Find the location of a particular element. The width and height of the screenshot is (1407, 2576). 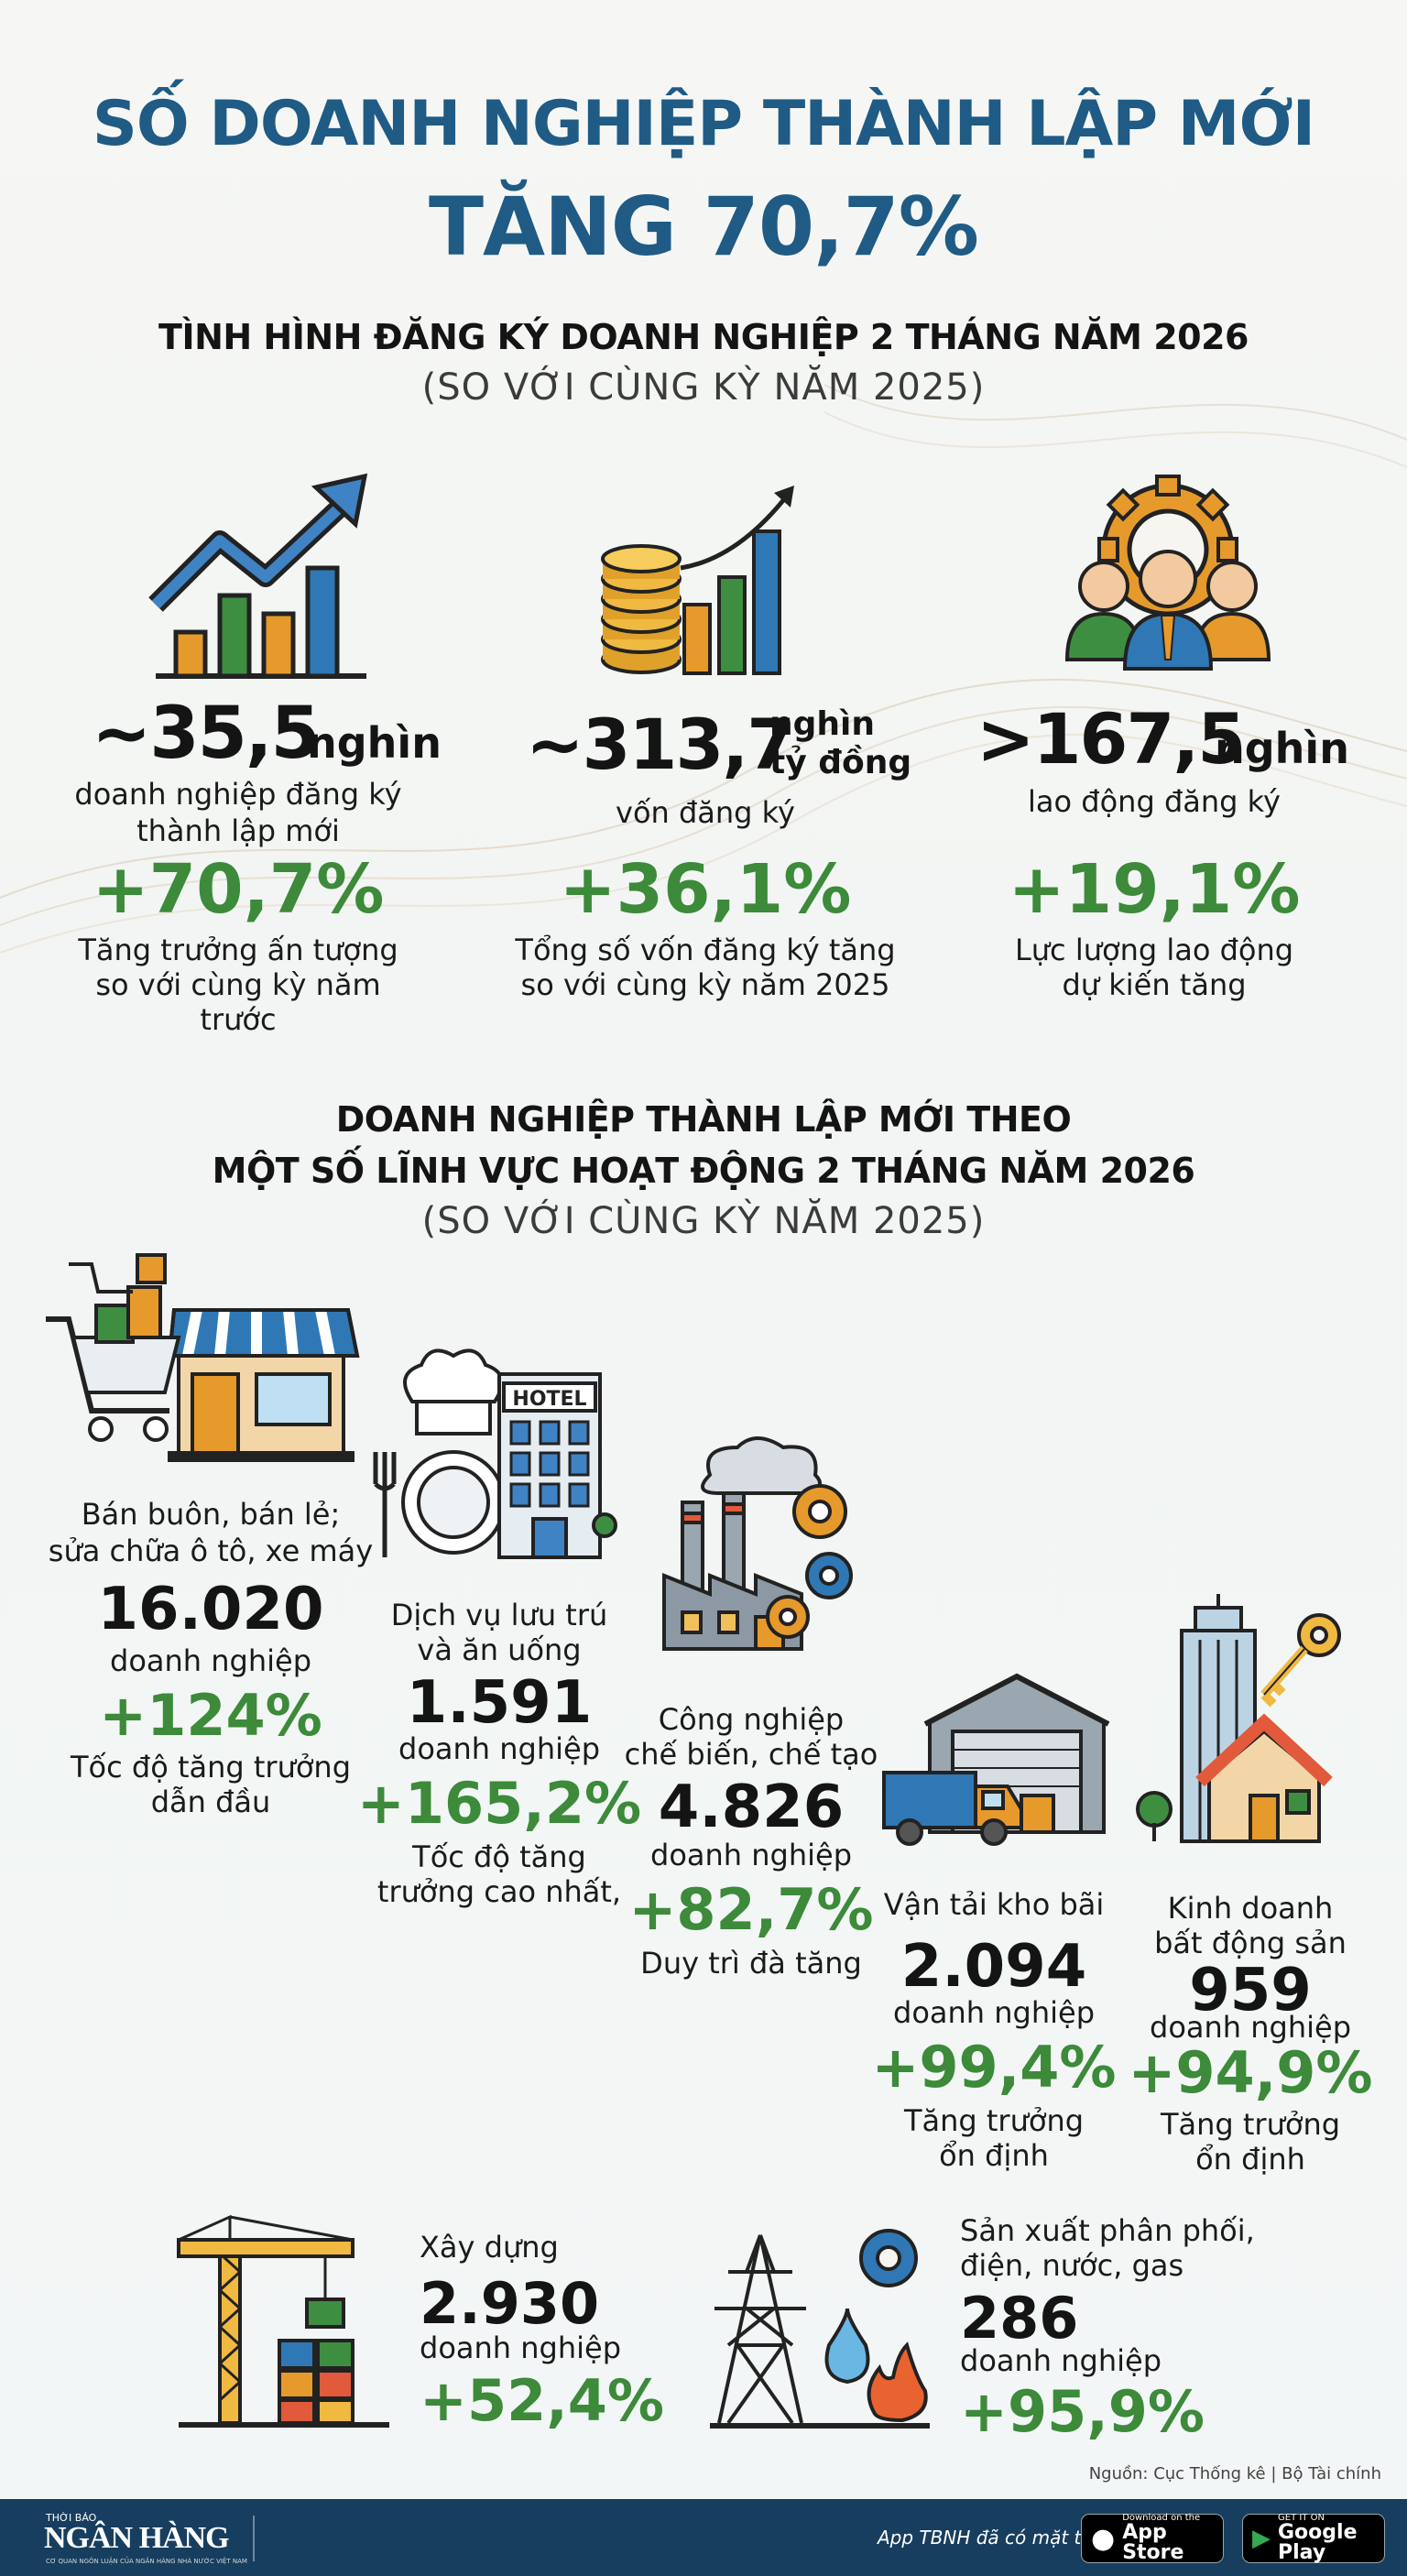

stat2-unit-line2: tỷ đồng is located at coordinates (840, 763).